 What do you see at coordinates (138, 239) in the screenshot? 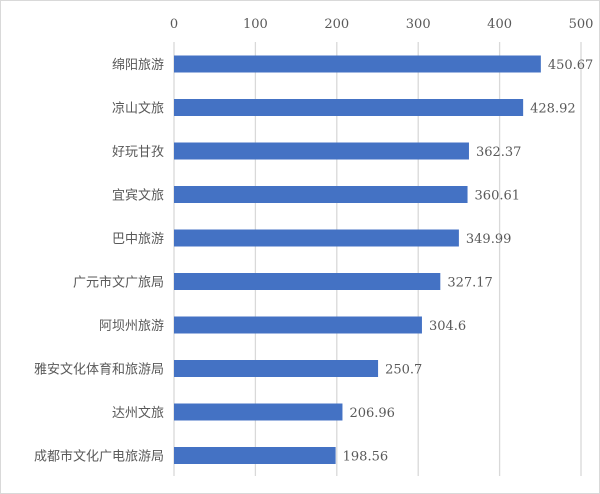
I see `category-label: 巴中旅游` at bounding box center [138, 239].